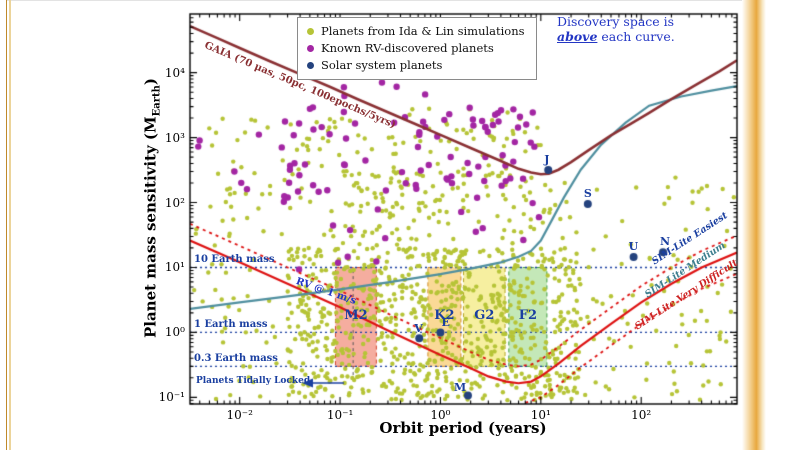  What do you see at coordinates (641, 415) in the screenshot?
I see `x-tick-label: 10²` at bounding box center [641, 415].